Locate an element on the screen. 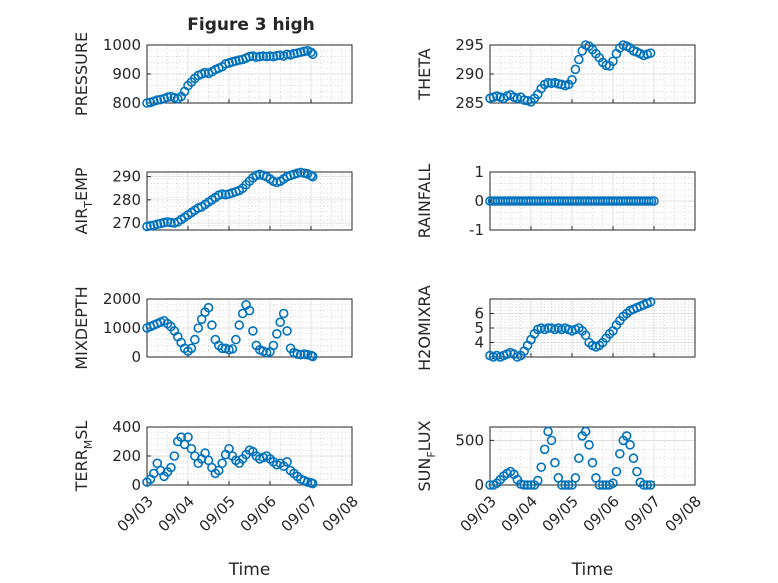 The width and height of the screenshot is (778, 583). y-axis-label-part: AIR is located at coordinates (81, 221).